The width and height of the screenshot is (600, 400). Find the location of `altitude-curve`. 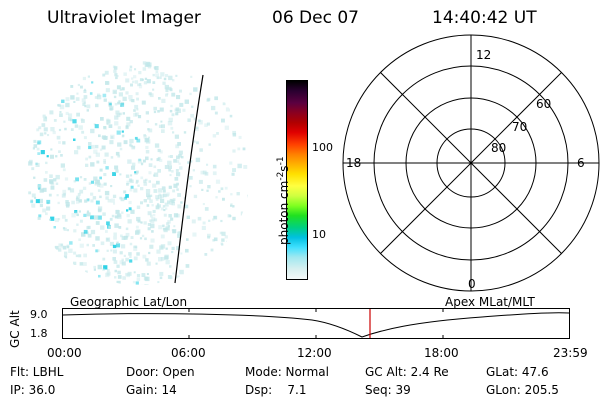

altitude-curve is located at coordinates (316, 325).